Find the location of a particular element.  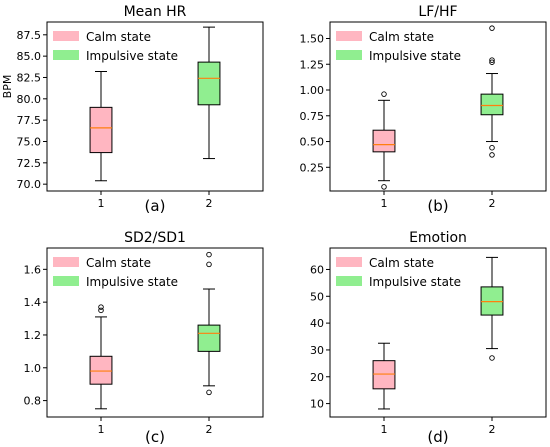

chart-1-y-tick-label: 72.5 is located at coordinates (29, 163).